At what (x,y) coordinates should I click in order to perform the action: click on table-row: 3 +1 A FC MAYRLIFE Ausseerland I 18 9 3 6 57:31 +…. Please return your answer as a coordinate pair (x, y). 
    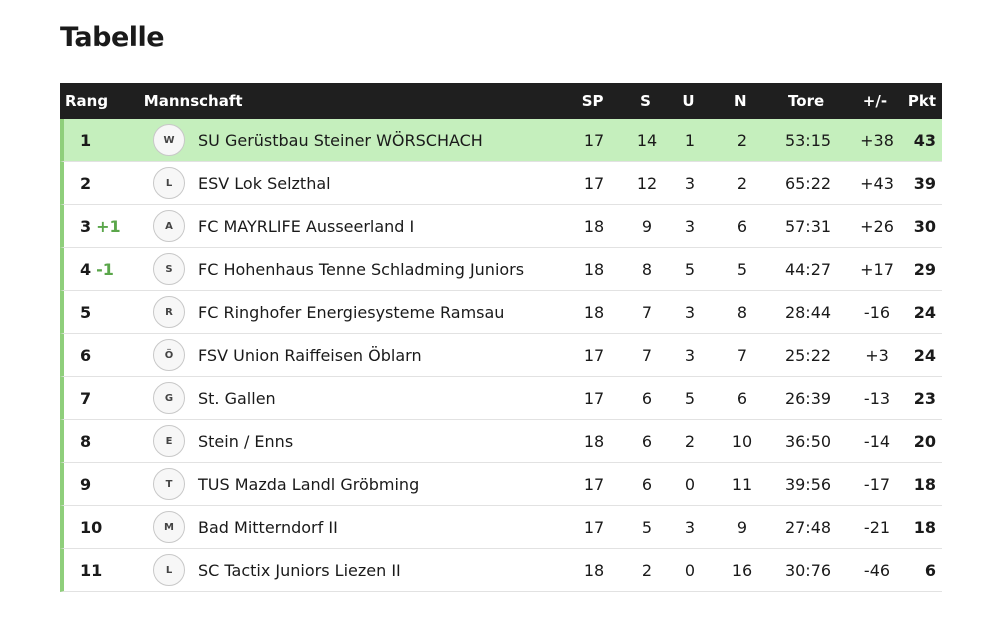
    Looking at the image, I should click on (501, 226).